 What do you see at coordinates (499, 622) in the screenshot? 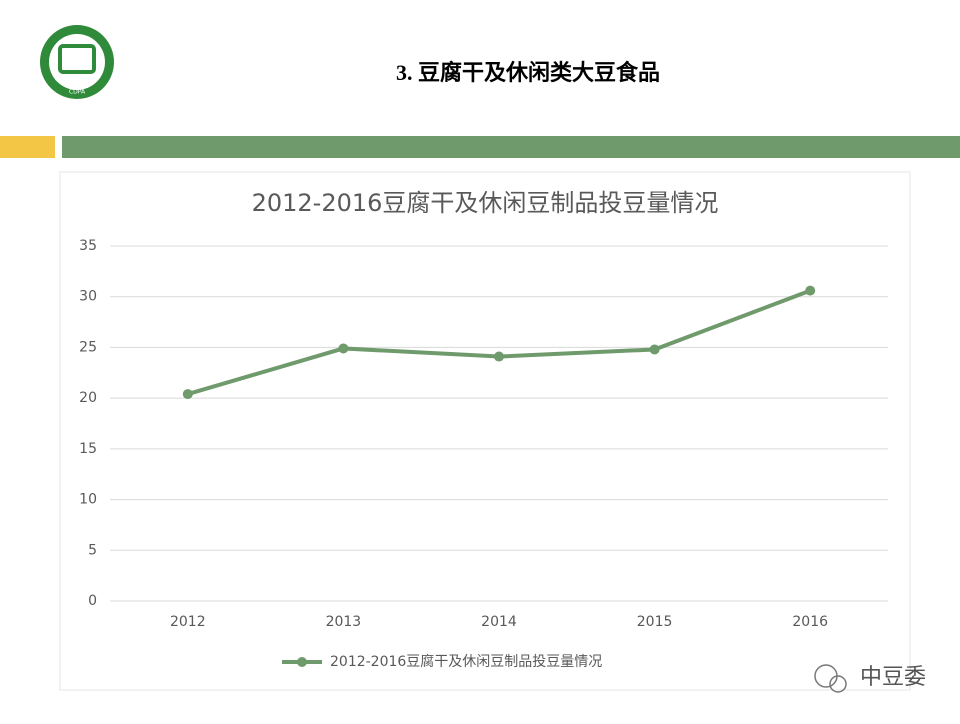
I see `x-tick-label: 2014` at bounding box center [499, 622].